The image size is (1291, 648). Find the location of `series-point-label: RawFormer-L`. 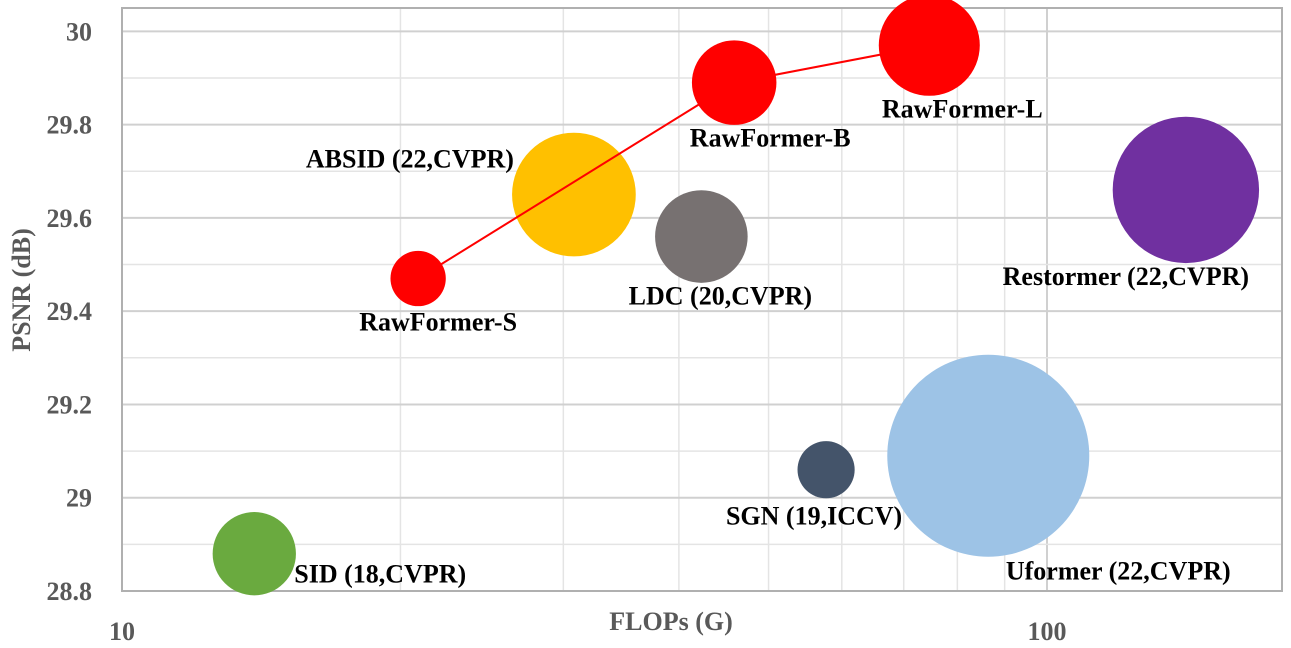

series-point-label: RawFormer-L is located at coordinates (962, 108).